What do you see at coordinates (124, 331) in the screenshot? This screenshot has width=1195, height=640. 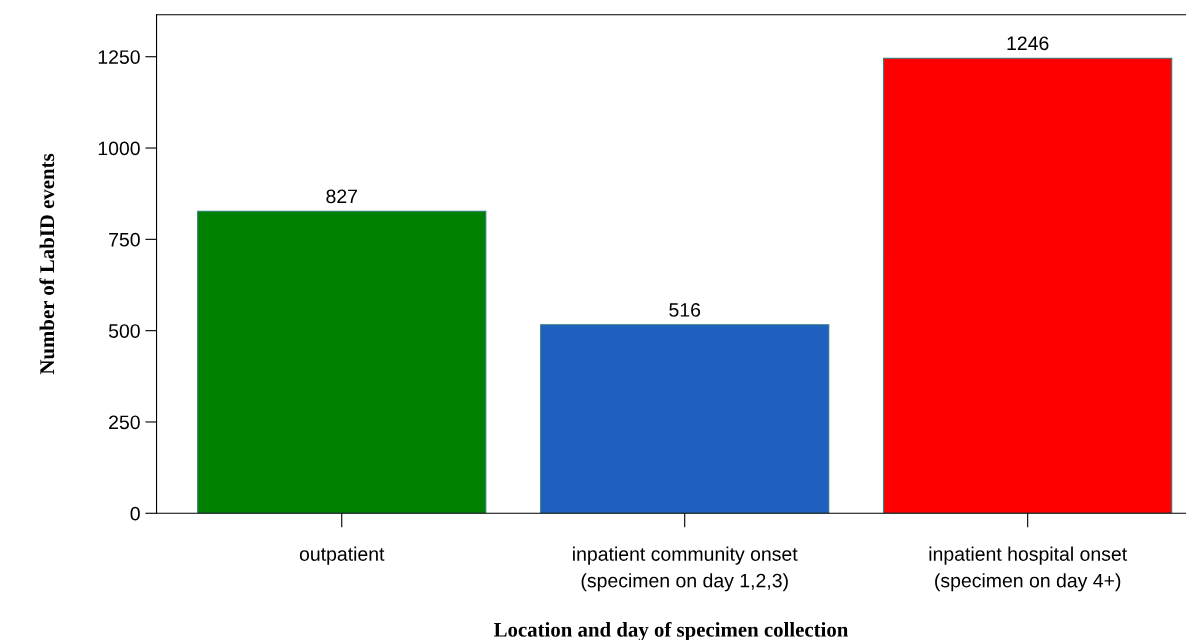 I see `y-tick-label: 500` at bounding box center [124, 331].